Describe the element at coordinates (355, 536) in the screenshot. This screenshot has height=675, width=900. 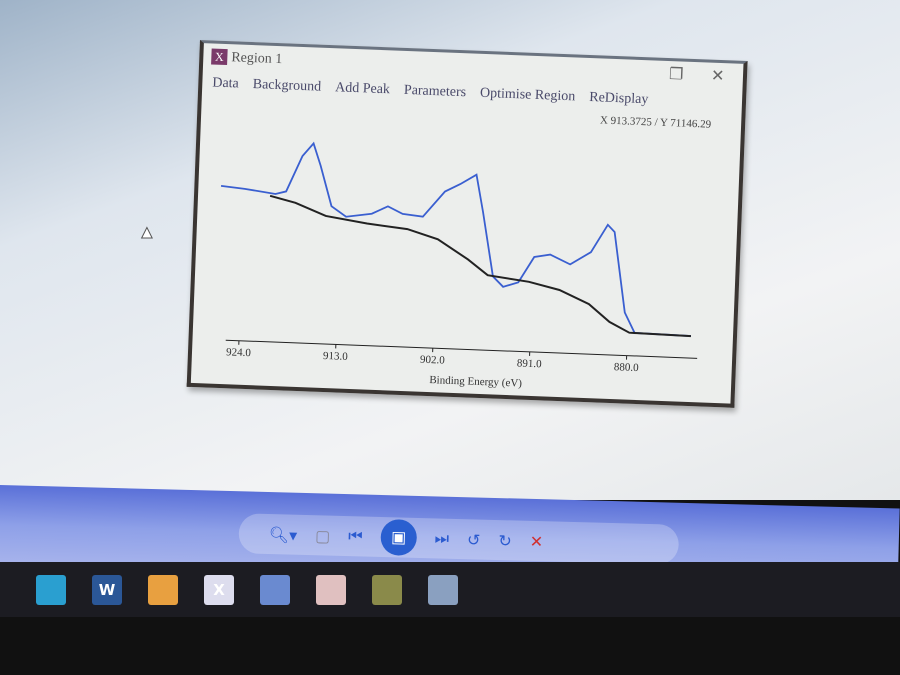
I see `previous-icon: ⏮︎` at that location.